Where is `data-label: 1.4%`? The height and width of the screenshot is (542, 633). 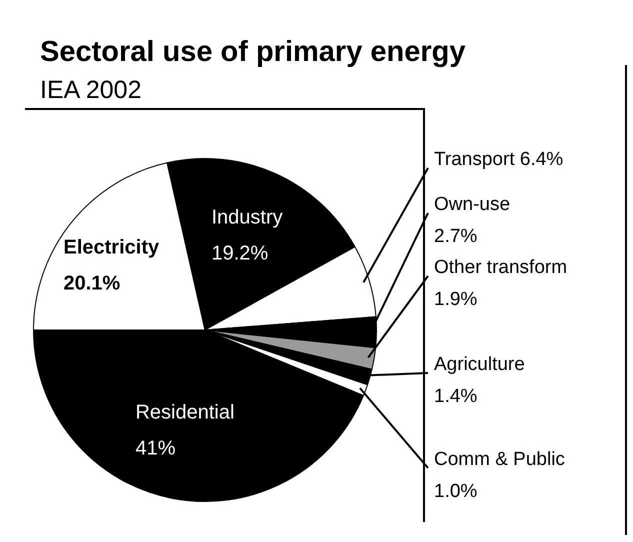
data-label: 1.4% is located at coordinates (456, 397).